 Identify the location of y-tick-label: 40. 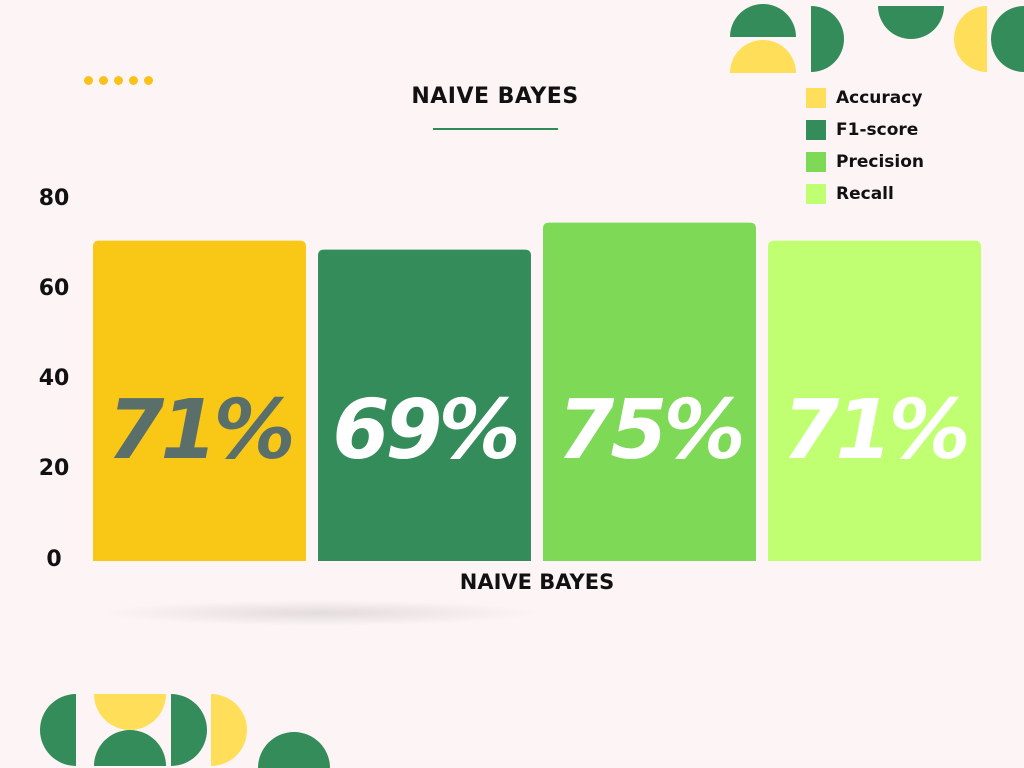
(54, 378).